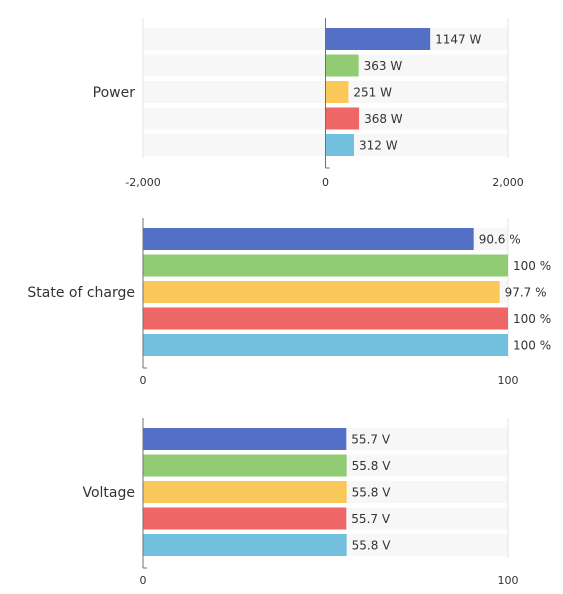 This screenshot has height=594, width=563. I want to click on category-label: Voltage, so click(108, 493).